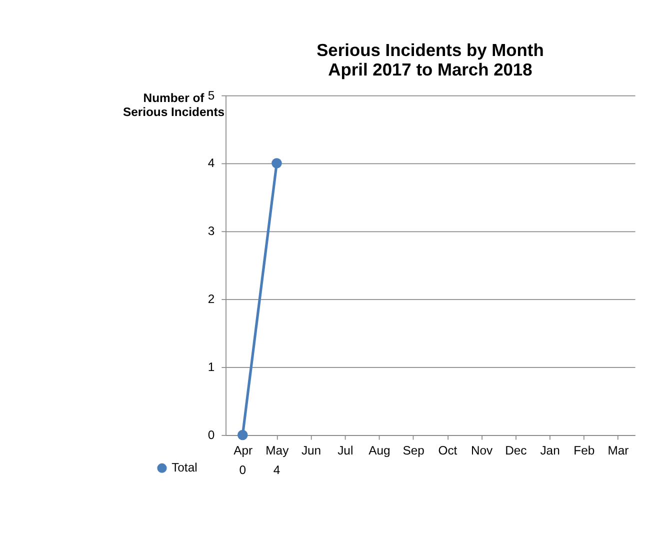  What do you see at coordinates (278, 451) in the screenshot?
I see `x-tick-label: May` at bounding box center [278, 451].